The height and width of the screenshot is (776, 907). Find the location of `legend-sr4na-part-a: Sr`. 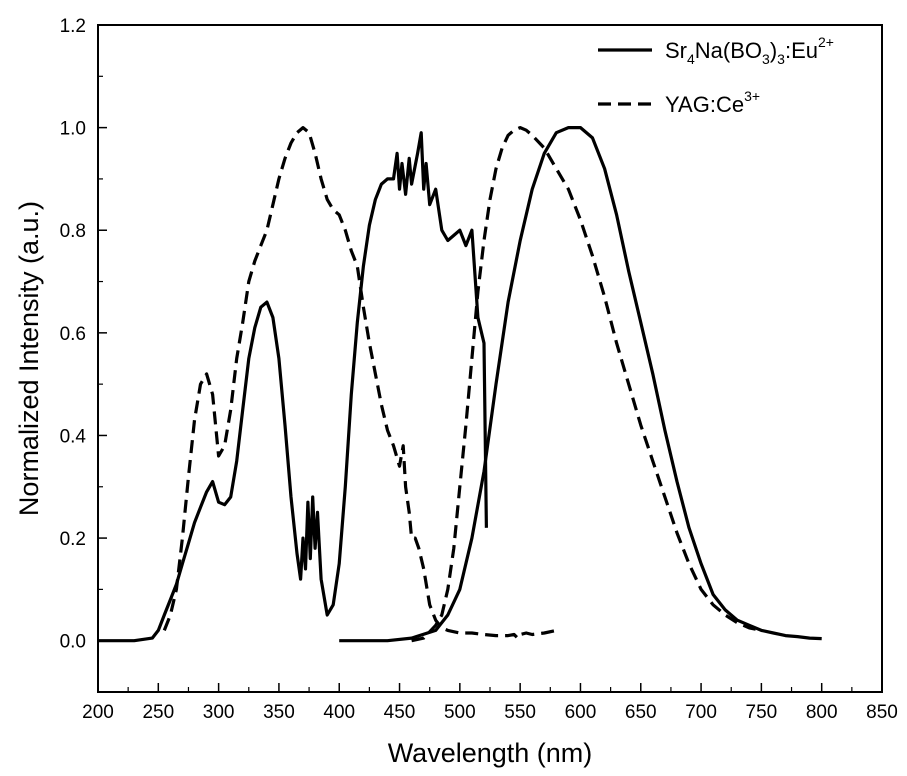

legend-sr4na-part-a: Sr is located at coordinates (676, 50).